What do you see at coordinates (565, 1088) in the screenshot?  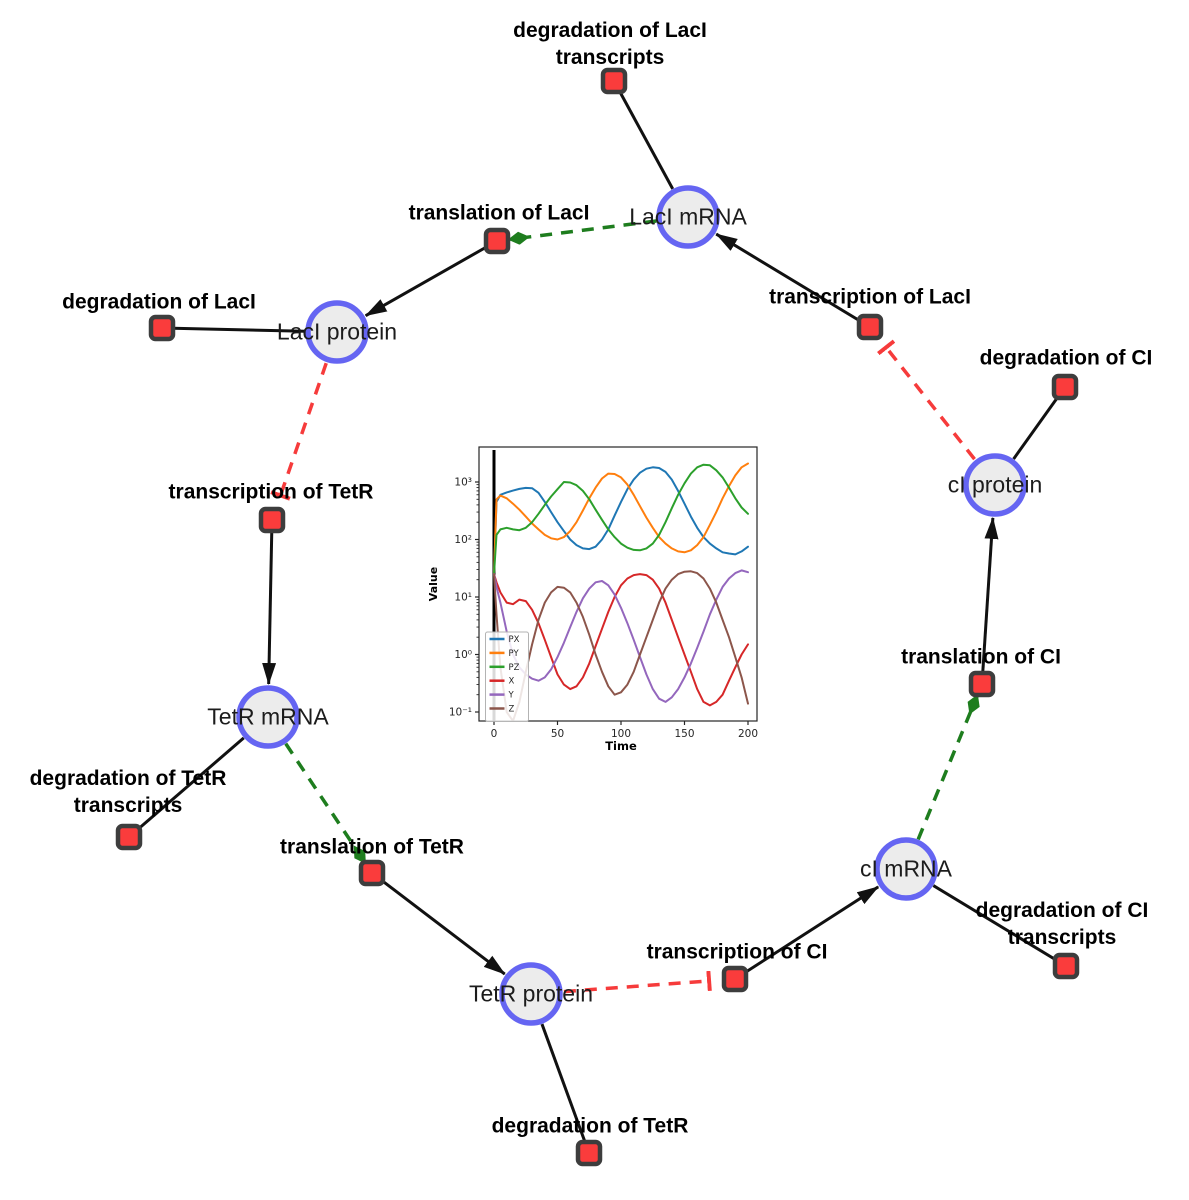 I see `degradation-edge-tetr-protein-to-degradation-of-tetr` at bounding box center [565, 1088].